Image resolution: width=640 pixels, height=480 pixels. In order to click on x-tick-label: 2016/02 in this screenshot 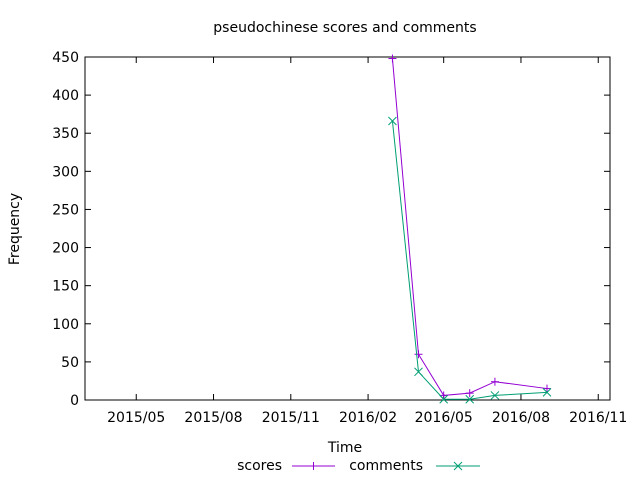, I will do `click(368, 418)`.